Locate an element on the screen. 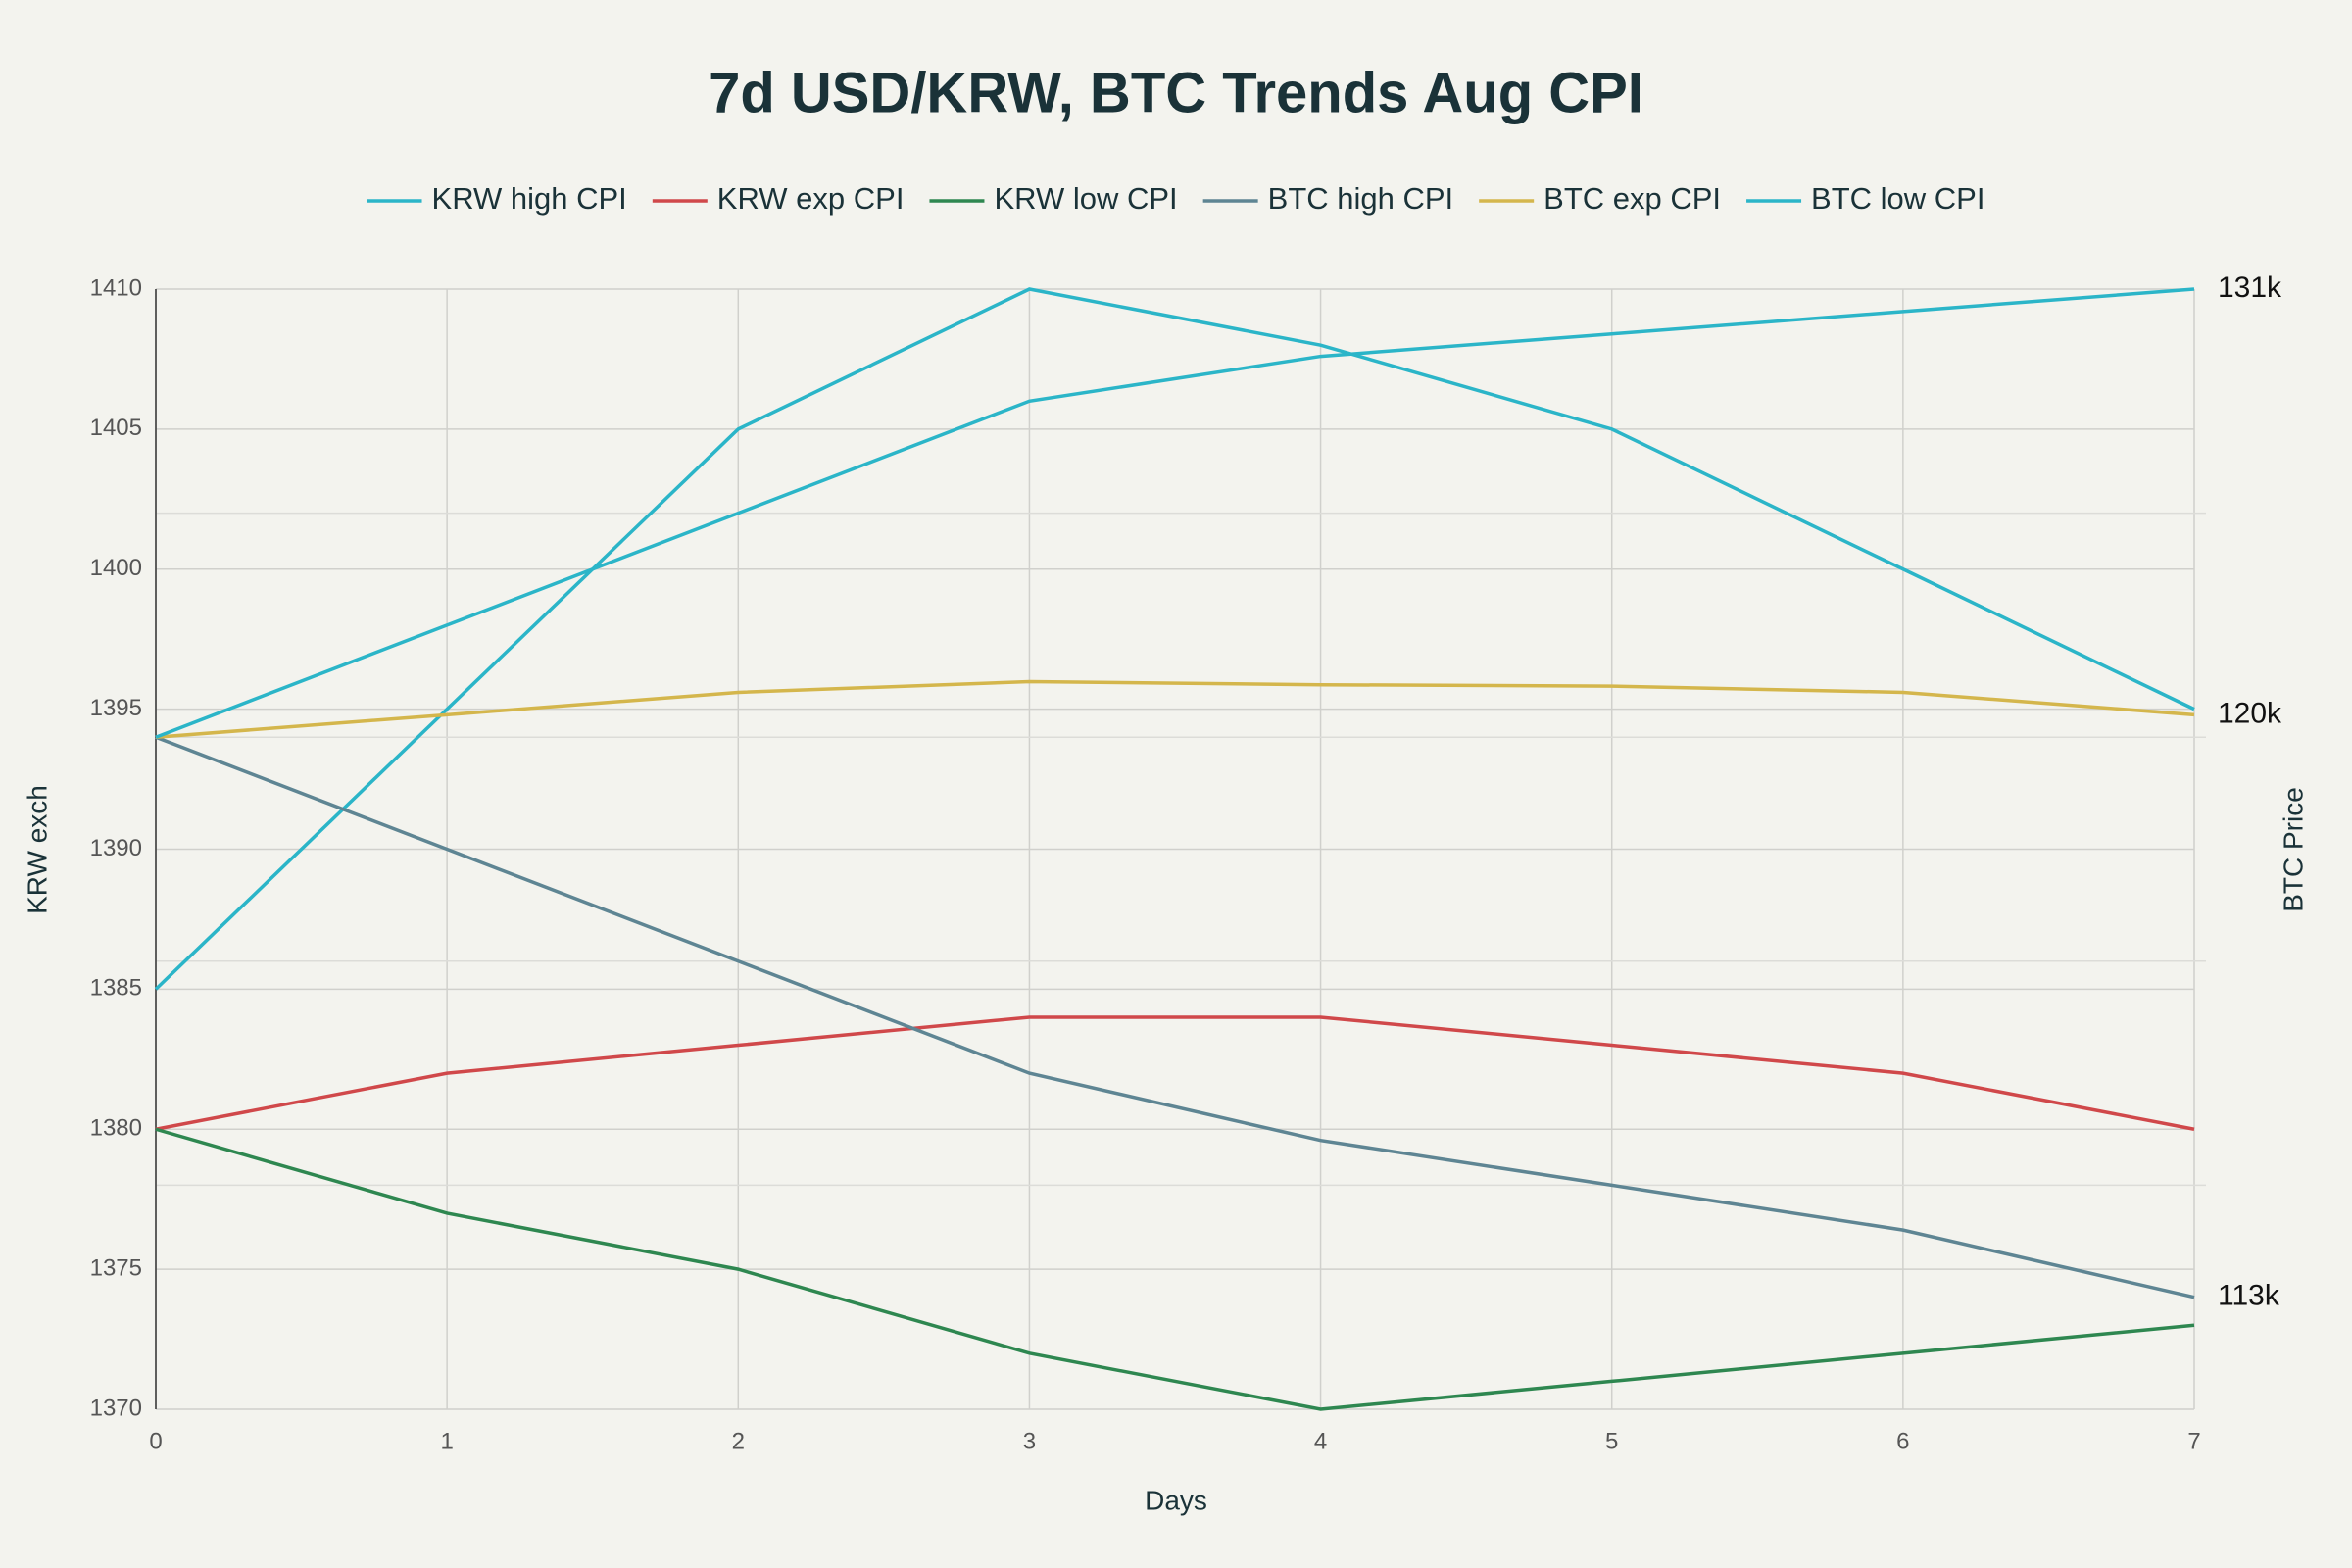 The height and width of the screenshot is (1568, 2352). x-tick-label: 6 is located at coordinates (1903, 1441).